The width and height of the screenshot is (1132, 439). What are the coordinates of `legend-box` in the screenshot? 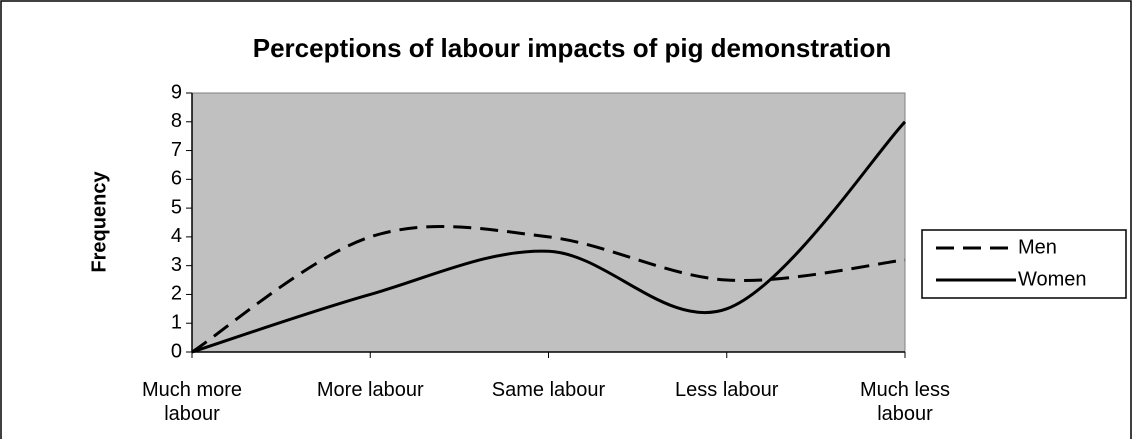 It's located at (1024, 264).